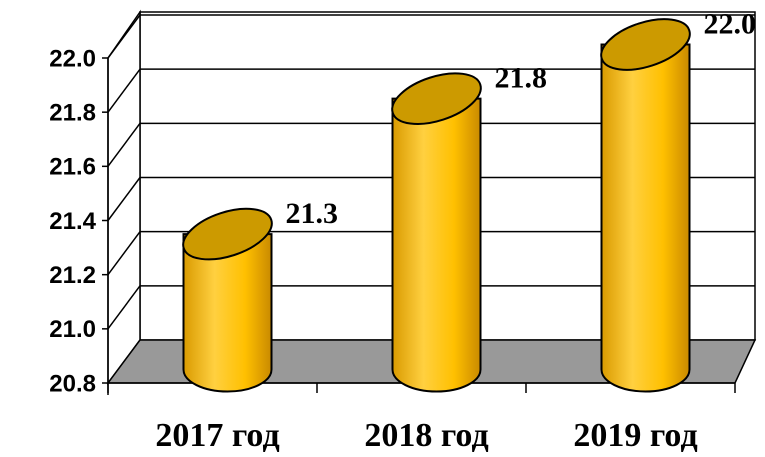 The width and height of the screenshot is (765, 457). Describe the element at coordinates (730, 23) in the screenshot. I see `value-label: 22.0` at that location.